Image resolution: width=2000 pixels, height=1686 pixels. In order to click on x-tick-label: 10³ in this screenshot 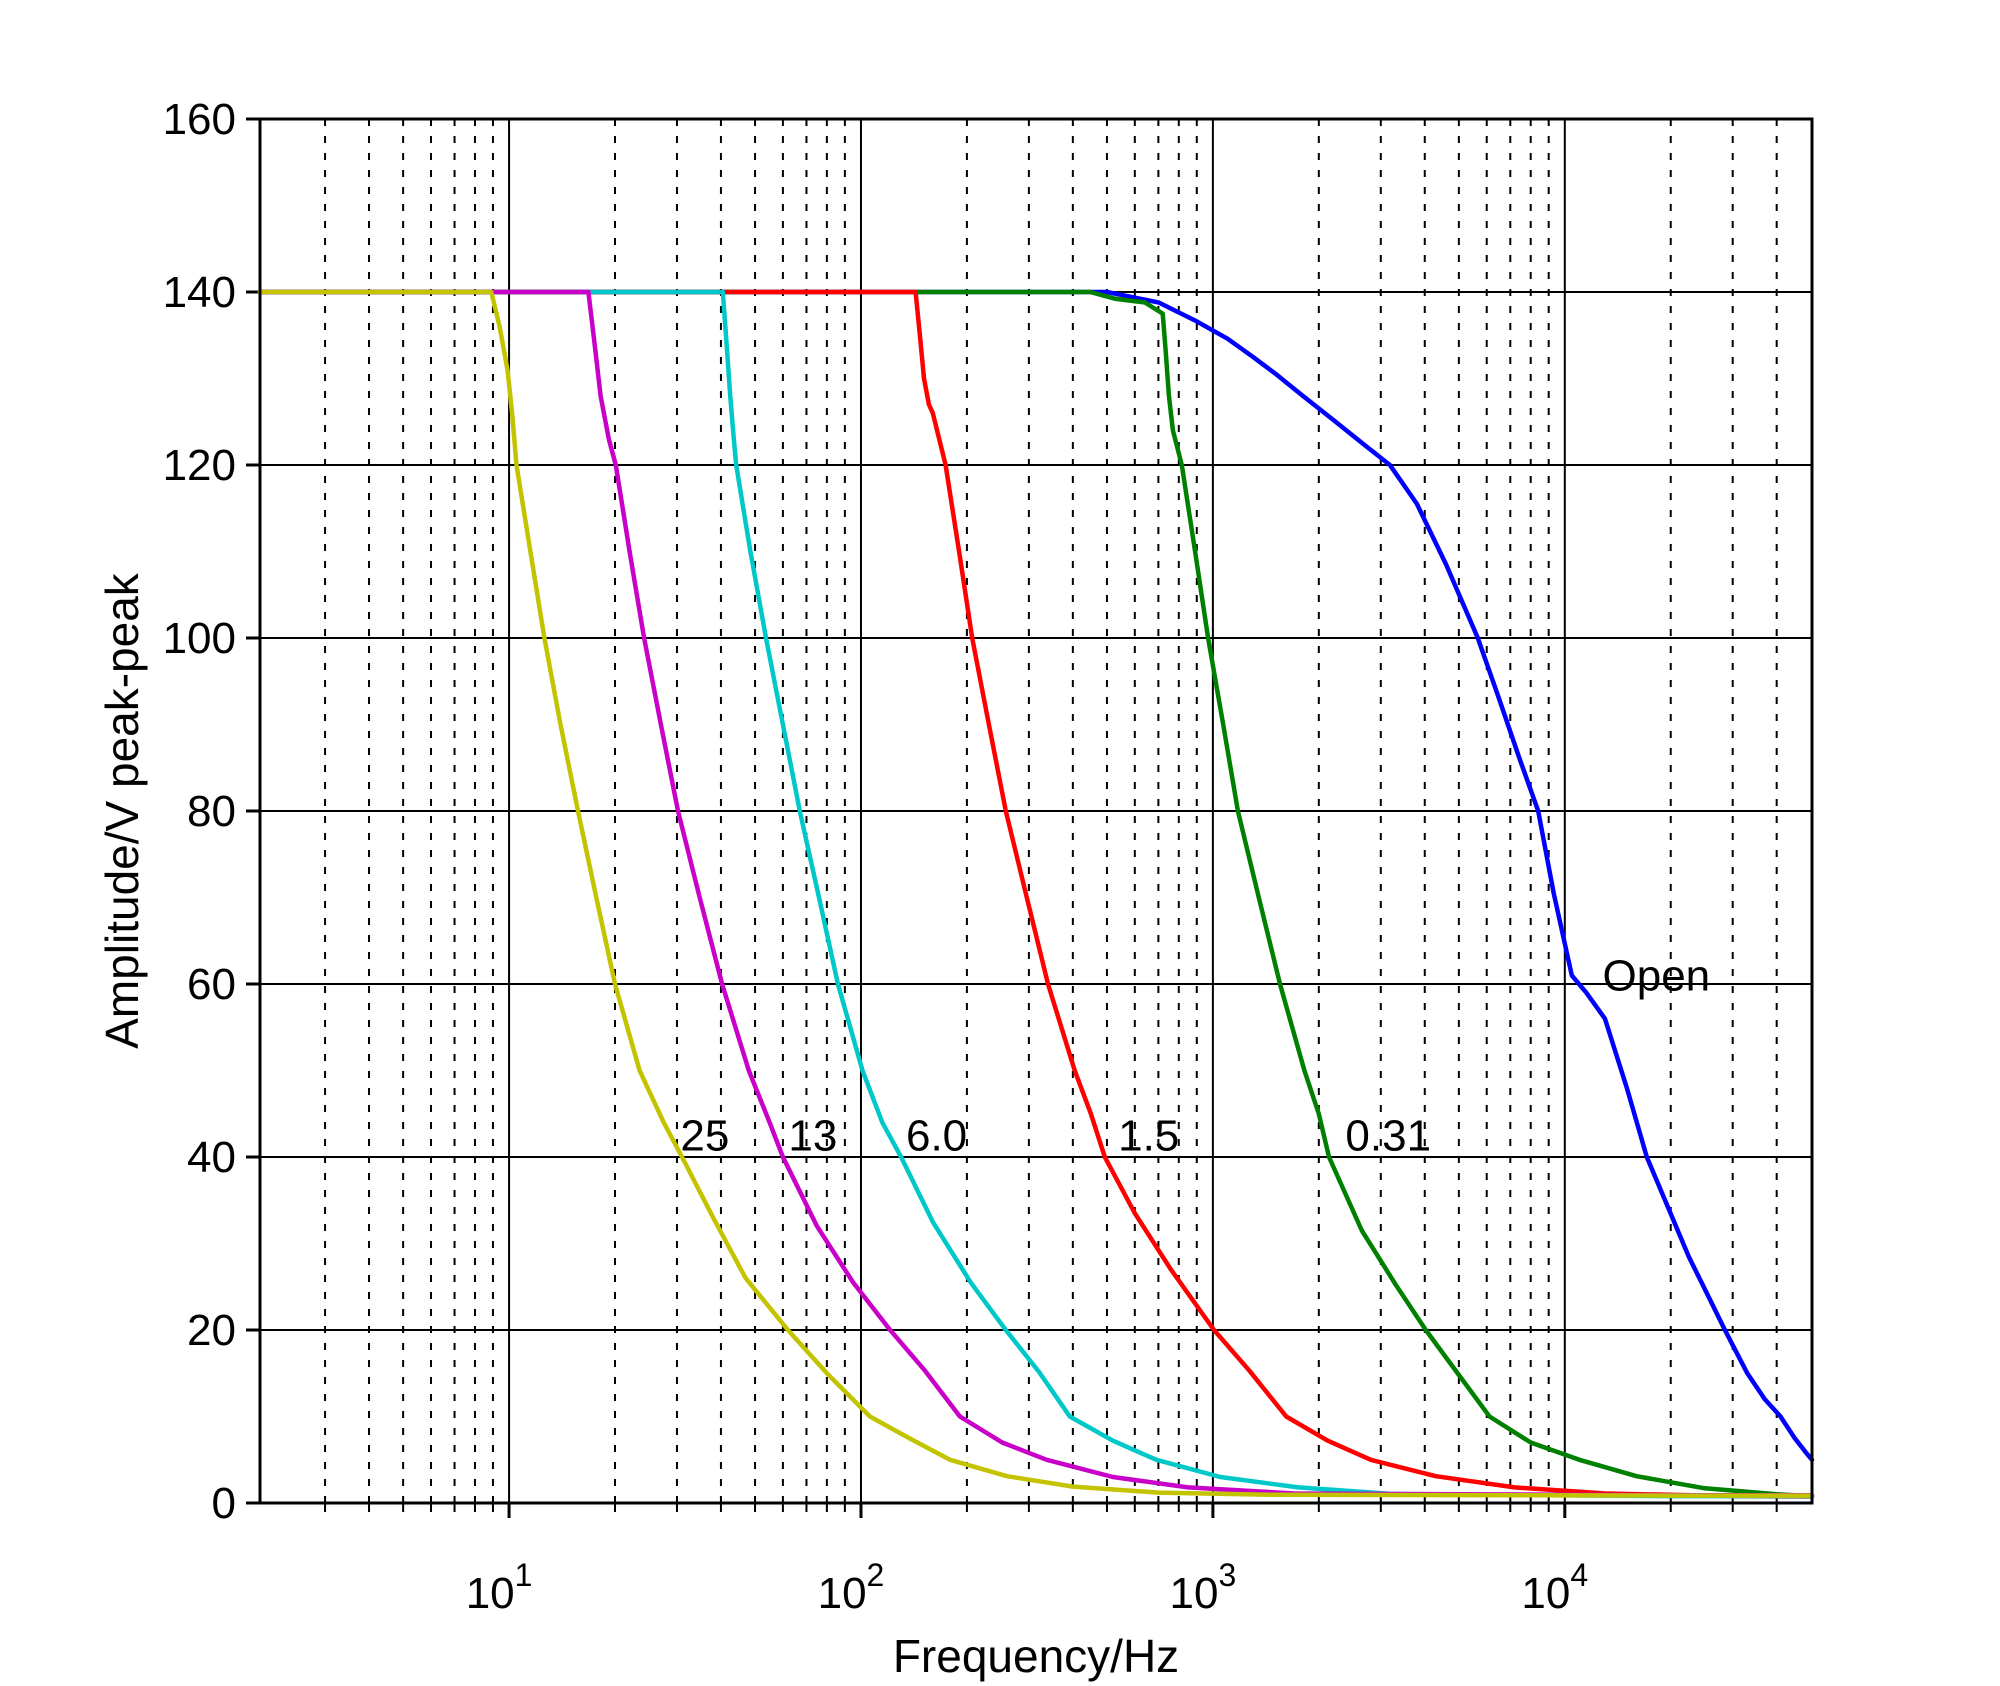, I will do `click(1203, 1587)`.